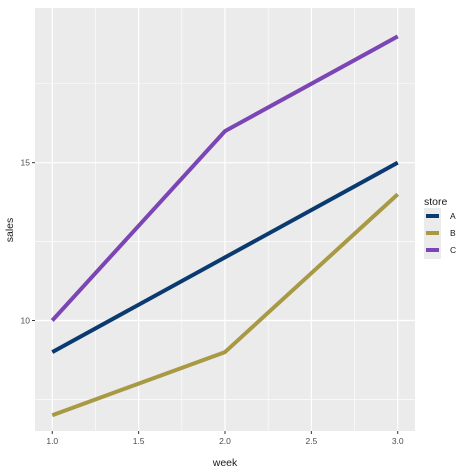  I want to click on x-tick-label: 2.5, so click(311, 441).